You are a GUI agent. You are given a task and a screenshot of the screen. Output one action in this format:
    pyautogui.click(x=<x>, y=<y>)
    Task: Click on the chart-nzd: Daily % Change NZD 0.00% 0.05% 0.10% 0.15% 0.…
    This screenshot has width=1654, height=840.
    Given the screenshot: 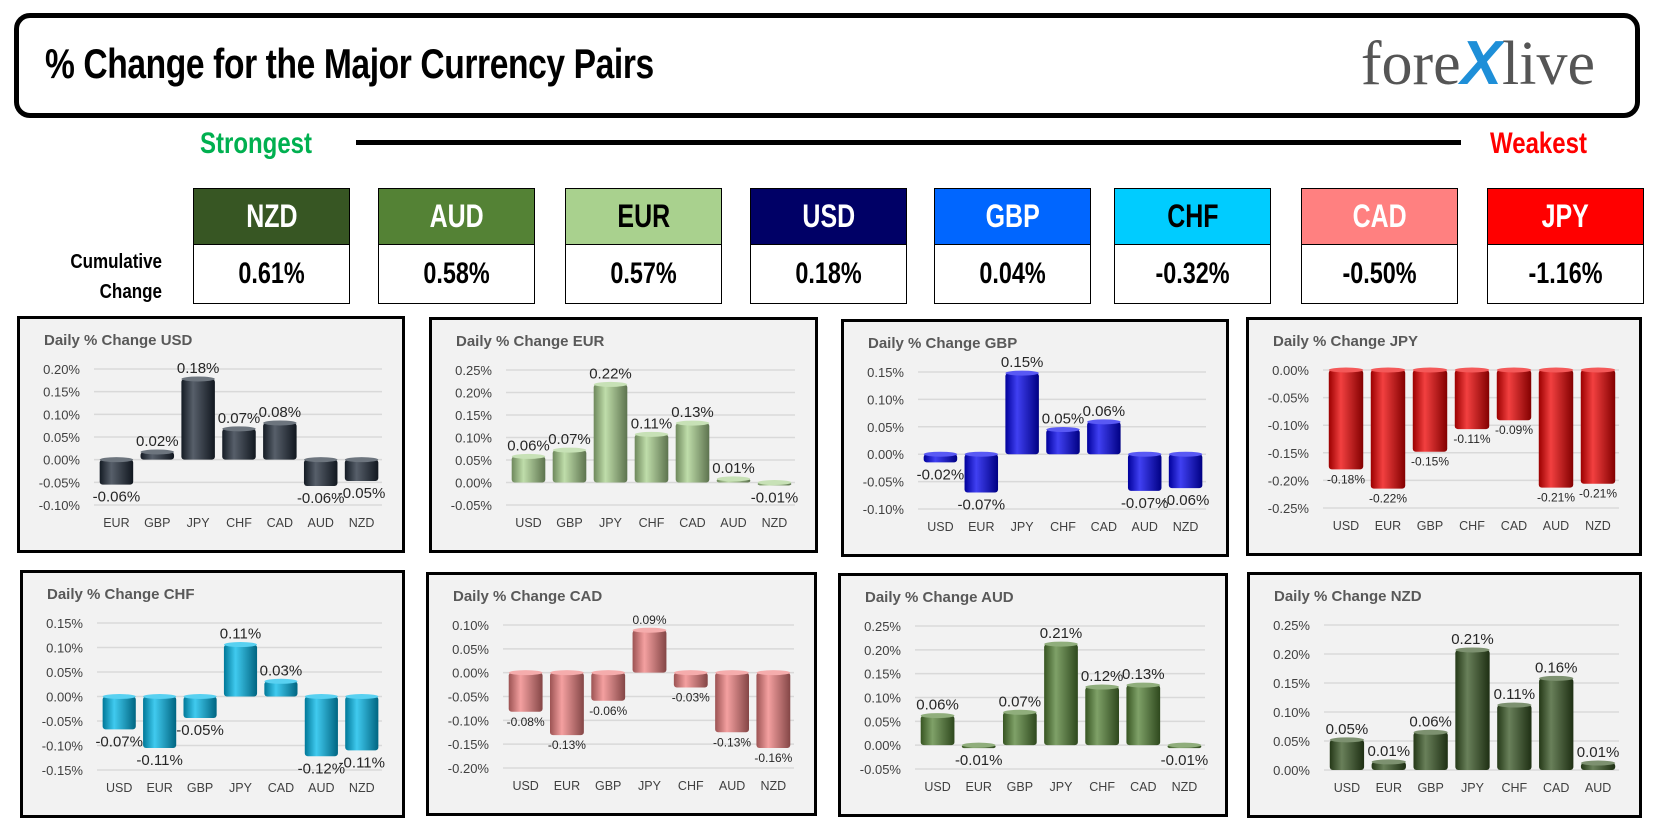 What is the action you would take?
    pyautogui.click(x=1444, y=695)
    